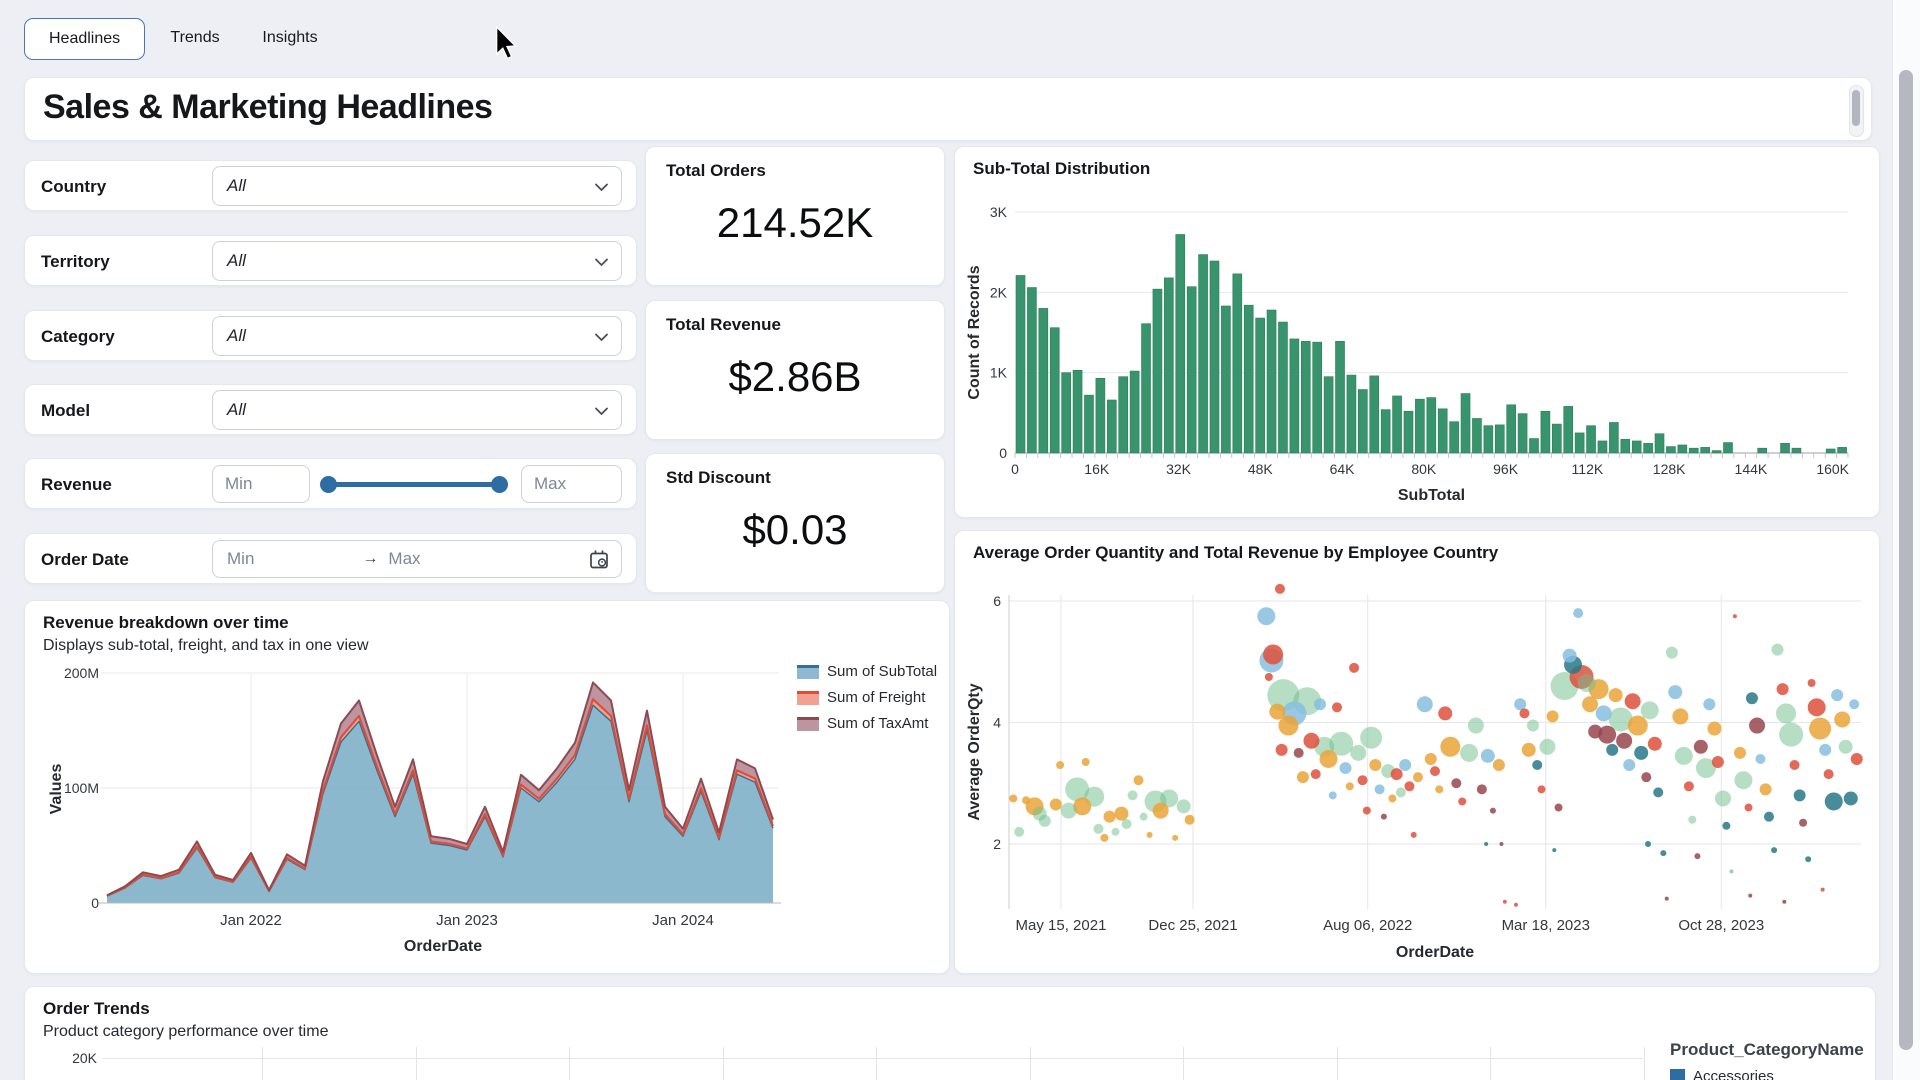 The height and width of the screenshot is (1080, 1920). What do you see at coordinates (236, 409) in the screenshot?
I see `model-value: All` at bounding box center [236, 409].